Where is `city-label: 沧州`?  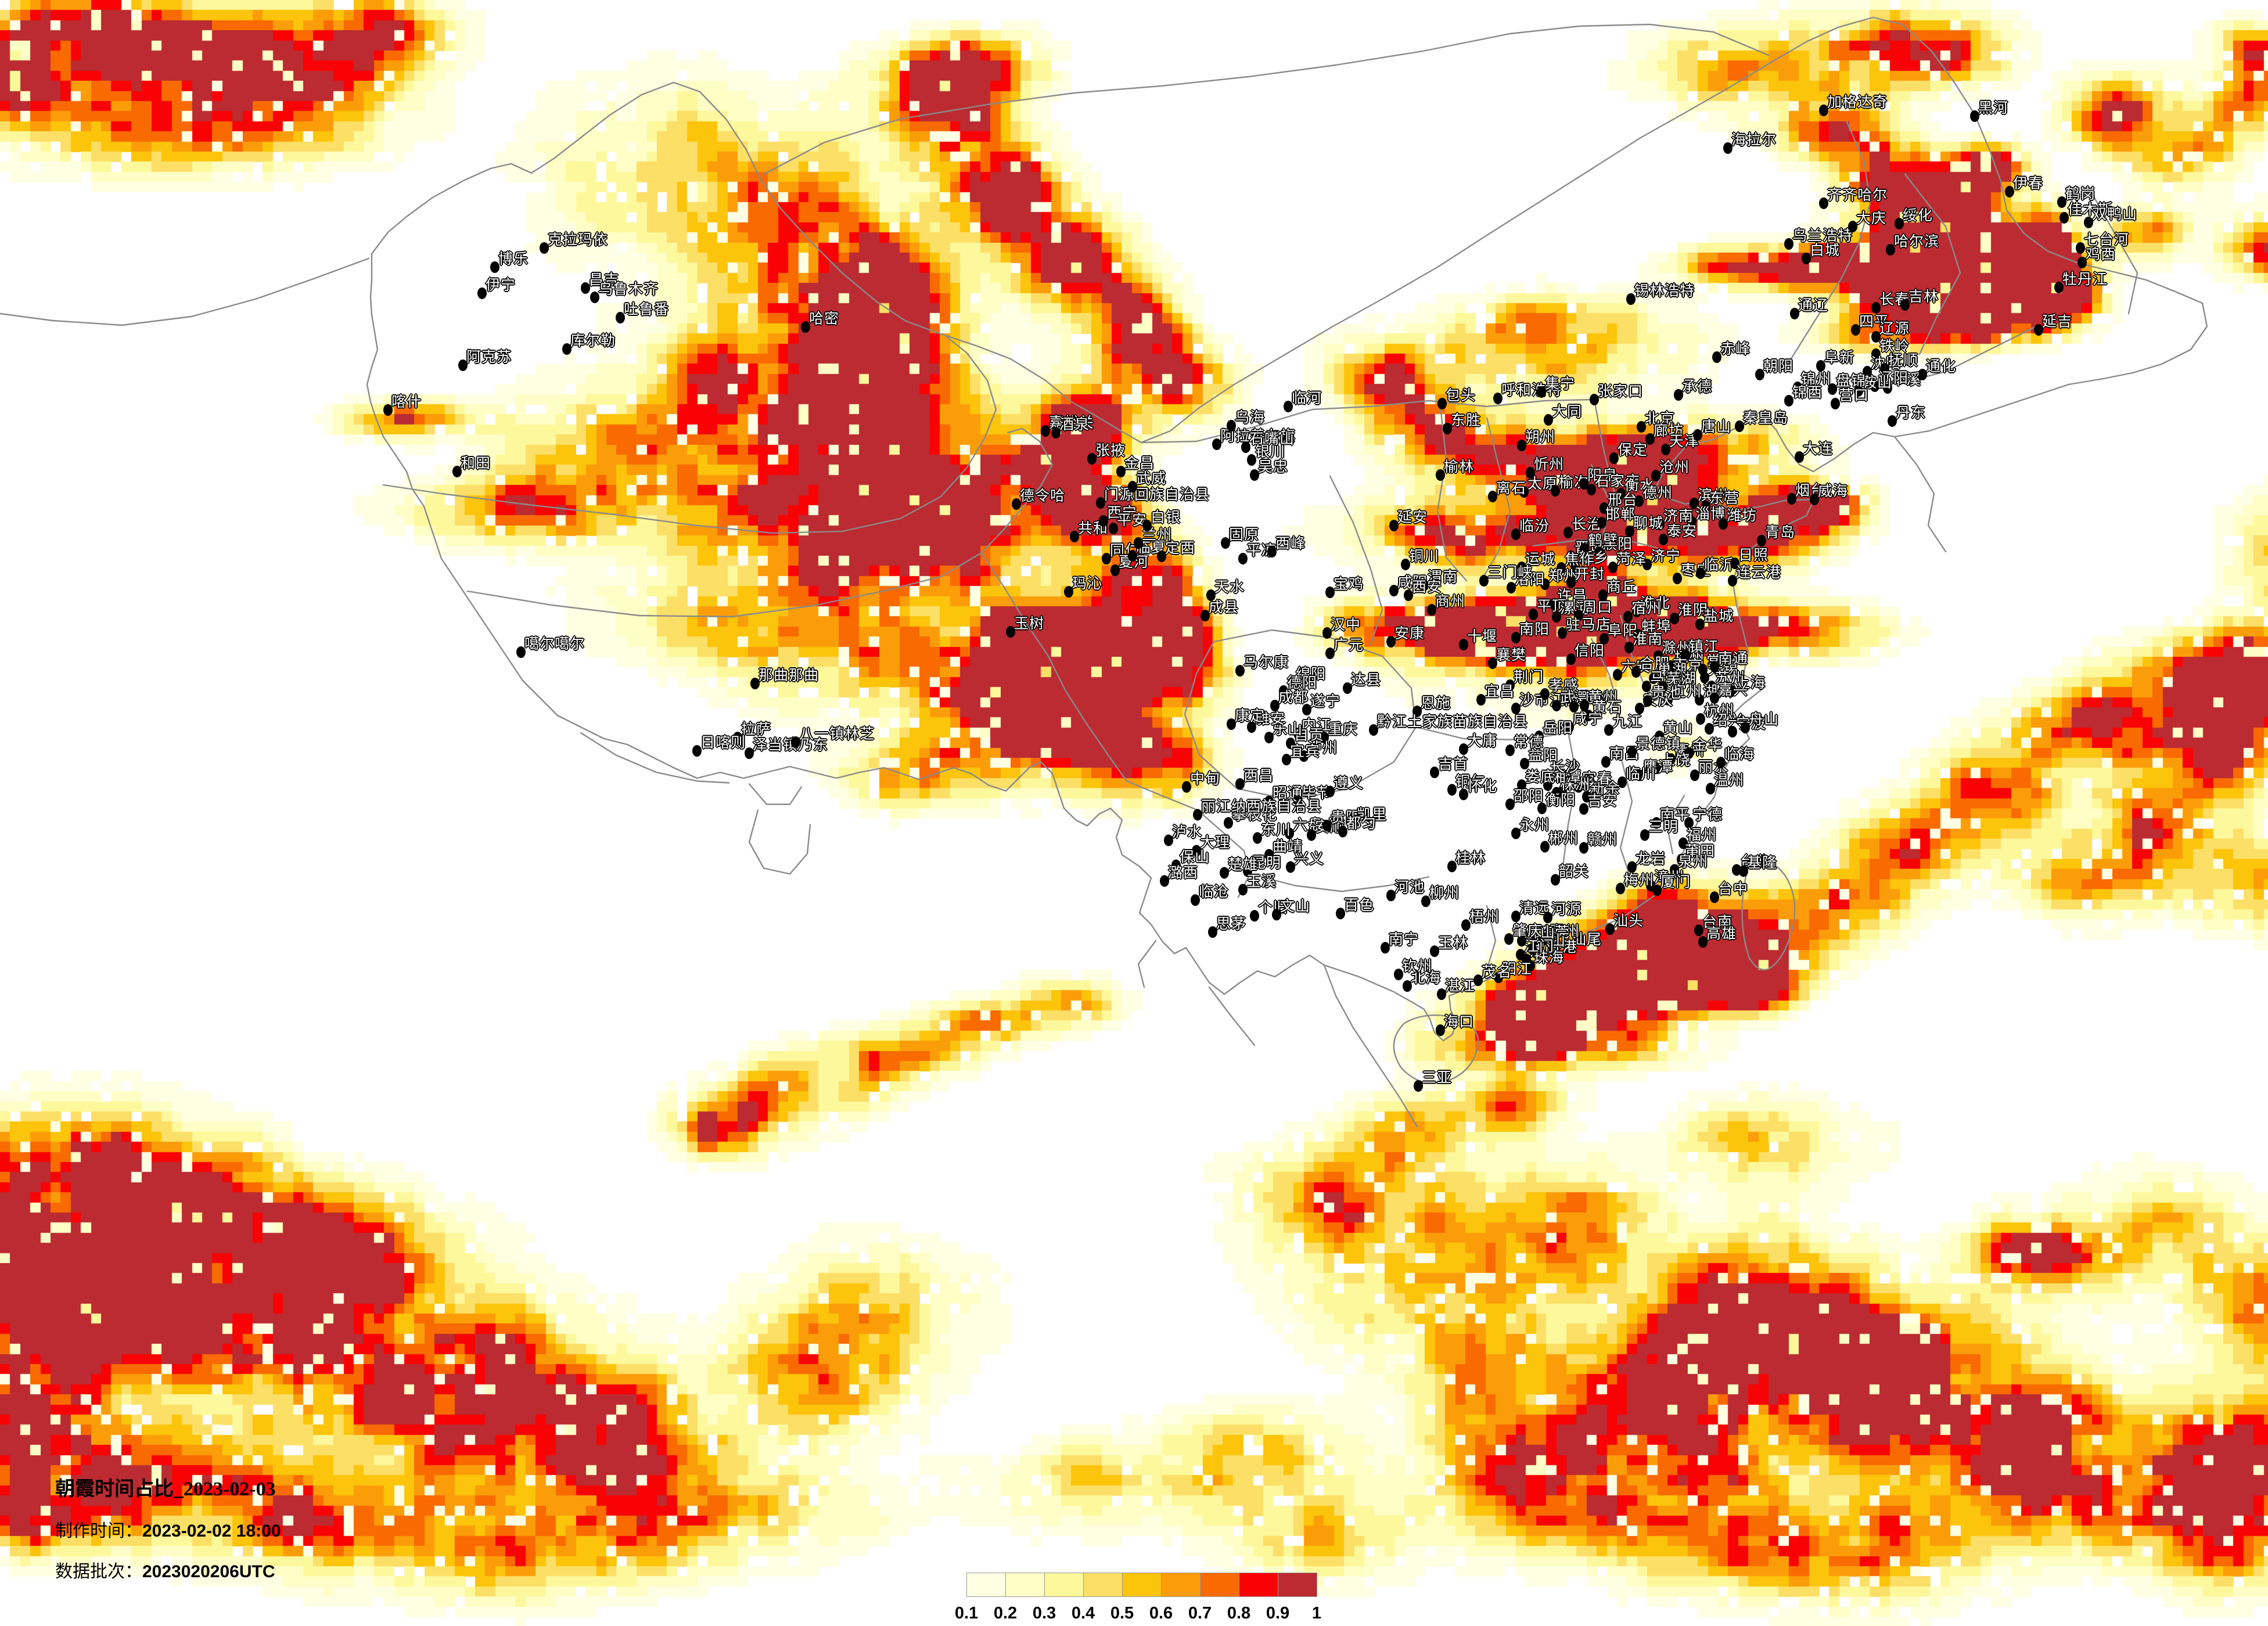 city-label: 沧州 is located at coordinates (1674, 467).